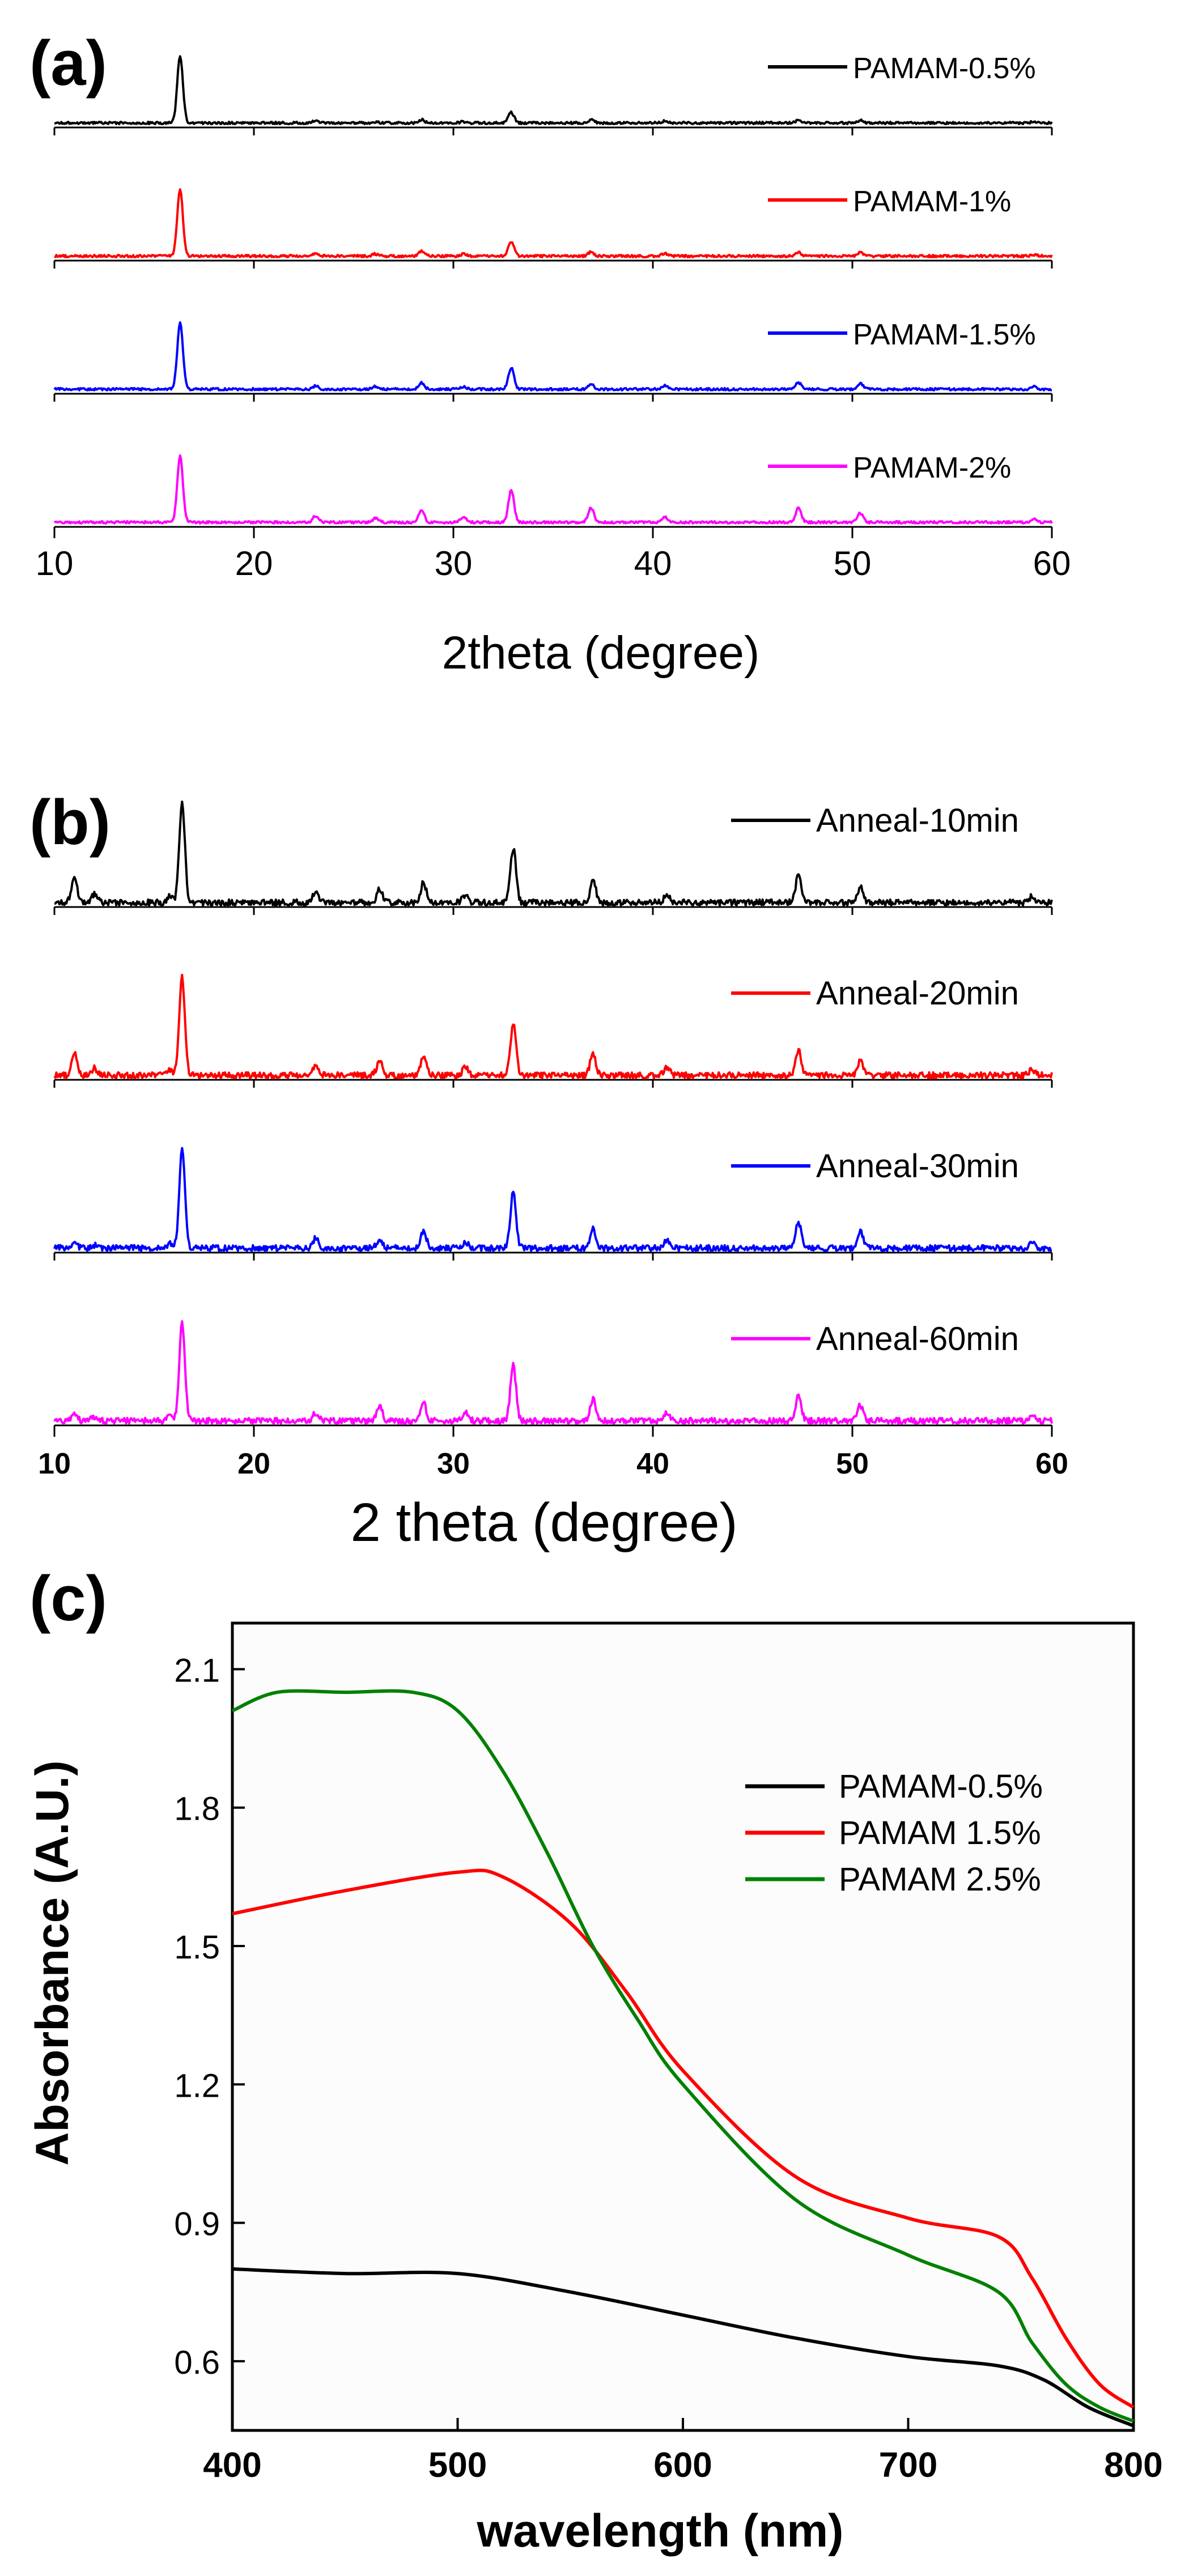  I want to click on panel-c-xtick-label: 600, so click(683, 2465).